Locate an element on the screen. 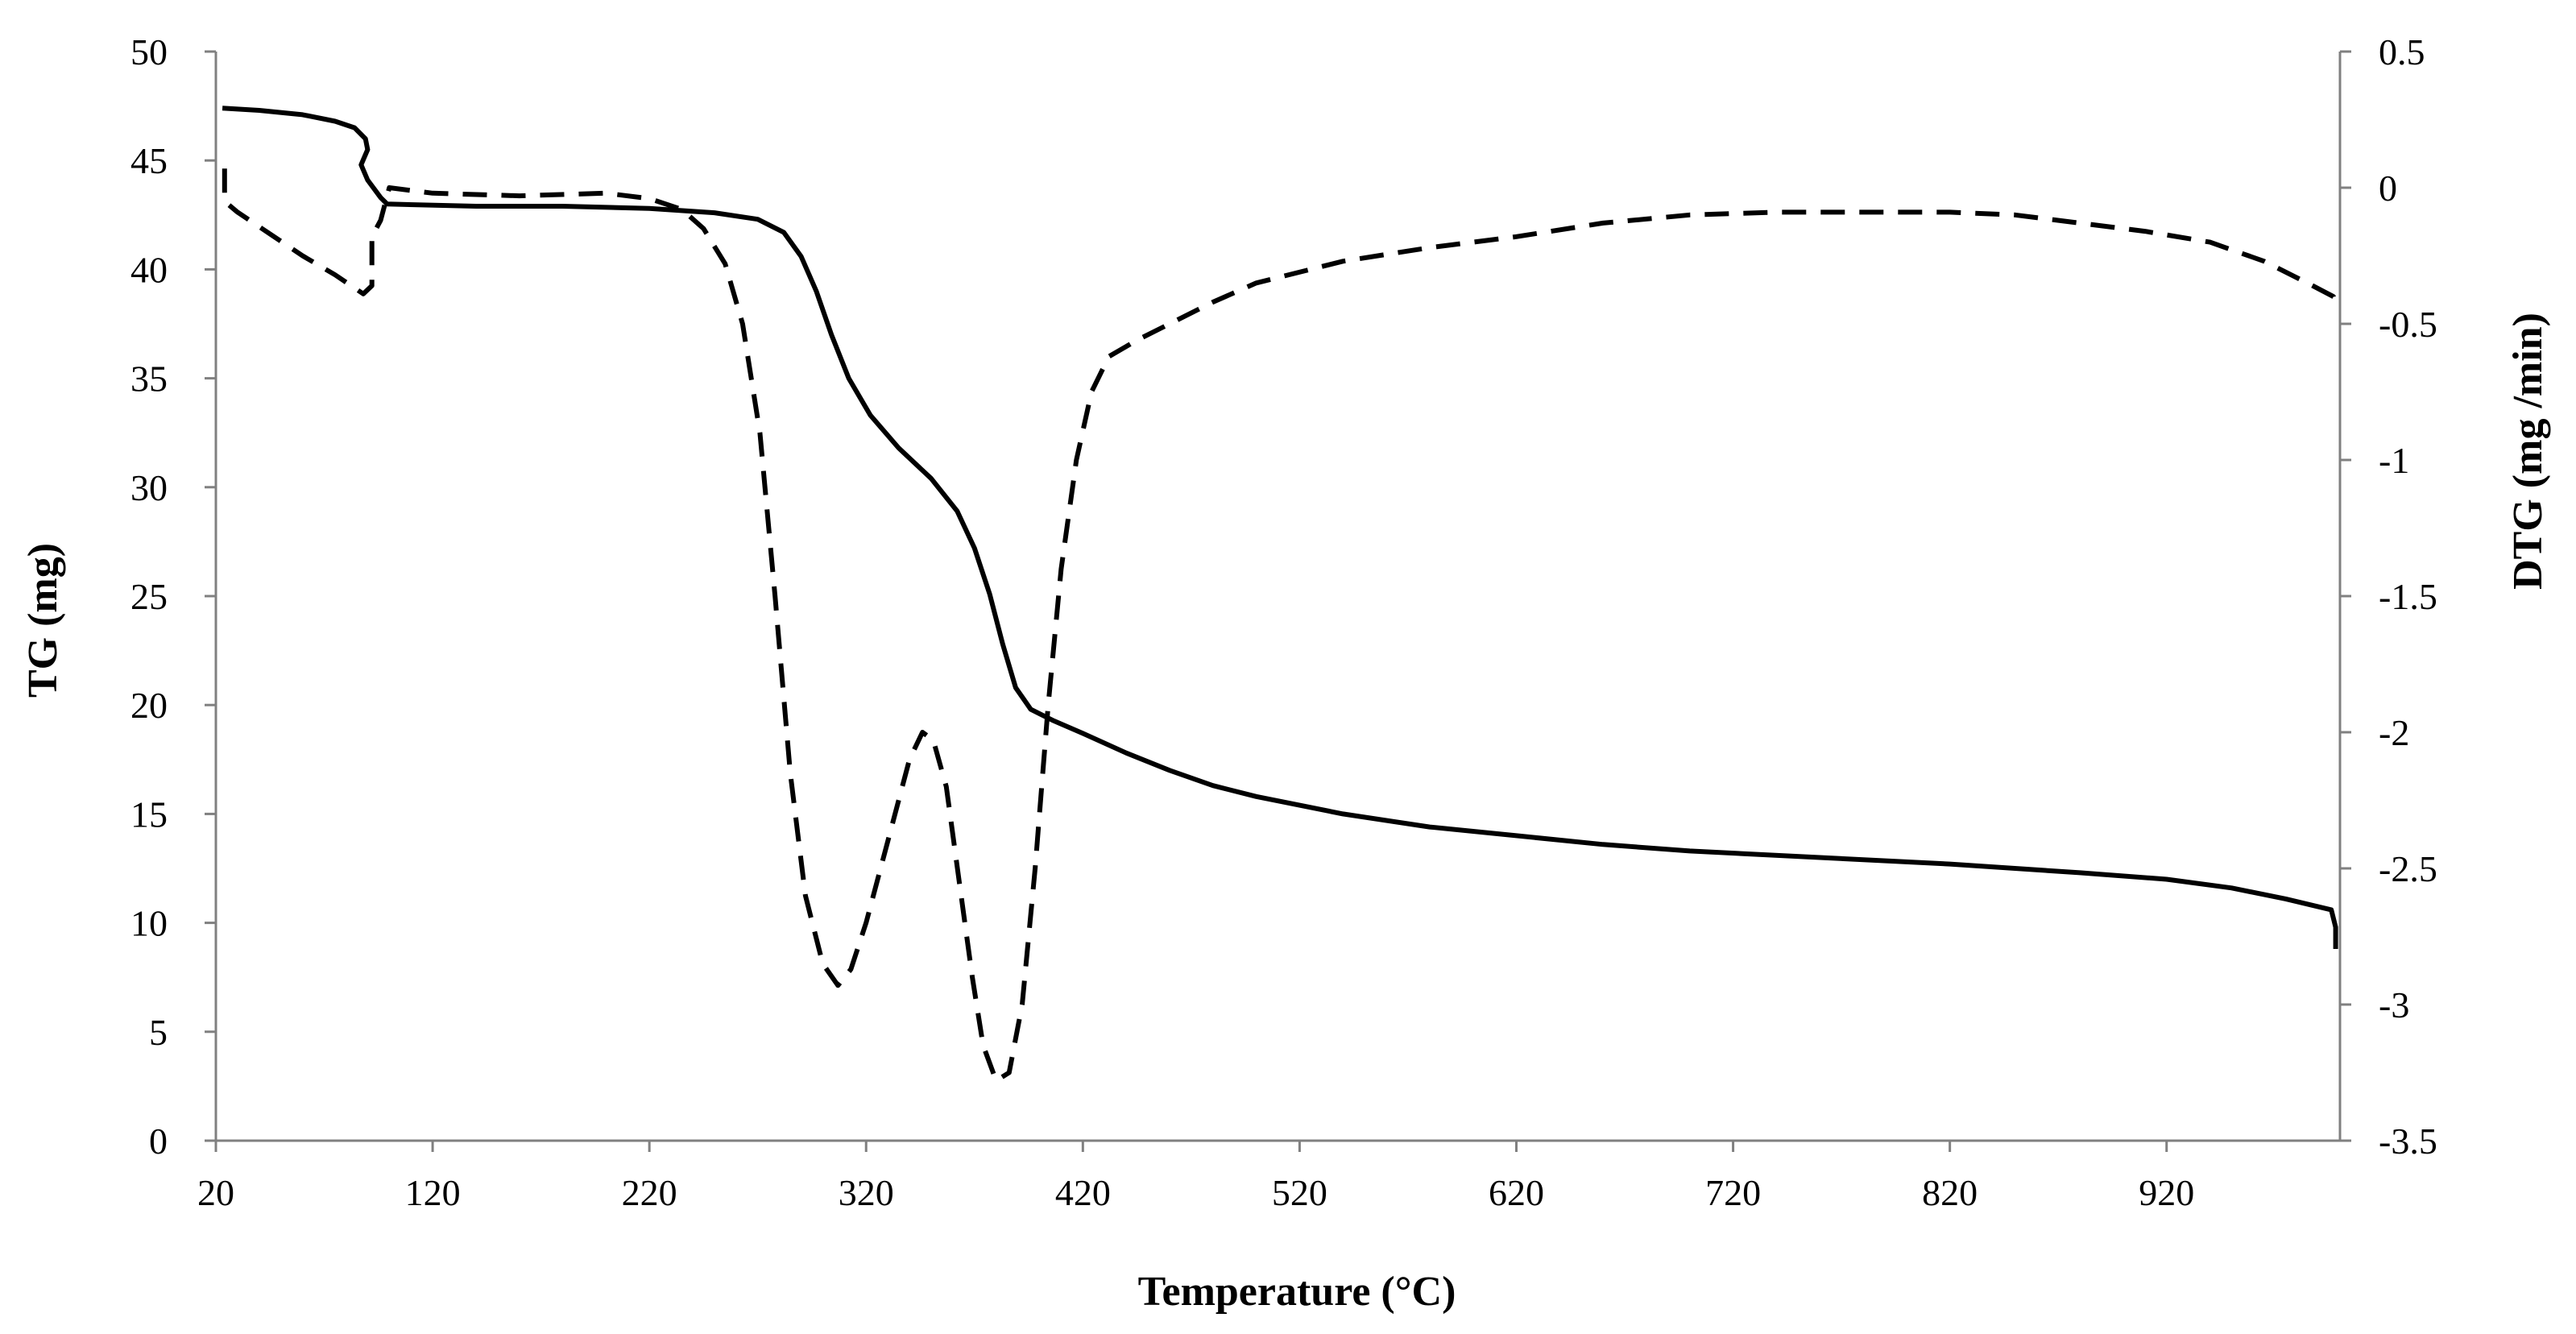 This screenshot has height=1334, width=2576. y-right-tick-label: 0 is located at coordinates (2388, 188).